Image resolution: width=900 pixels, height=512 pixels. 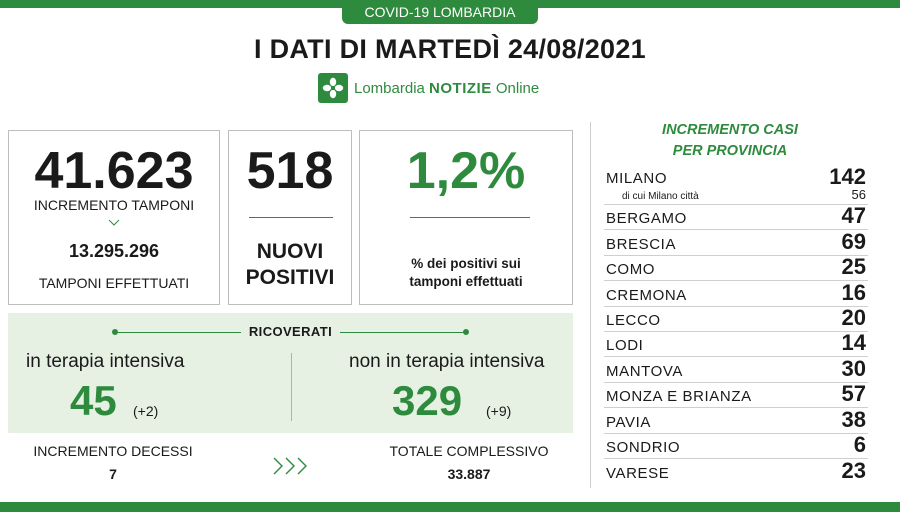 I want to click on non-intensiva-delta: (+9), so click(x=499, y=411).